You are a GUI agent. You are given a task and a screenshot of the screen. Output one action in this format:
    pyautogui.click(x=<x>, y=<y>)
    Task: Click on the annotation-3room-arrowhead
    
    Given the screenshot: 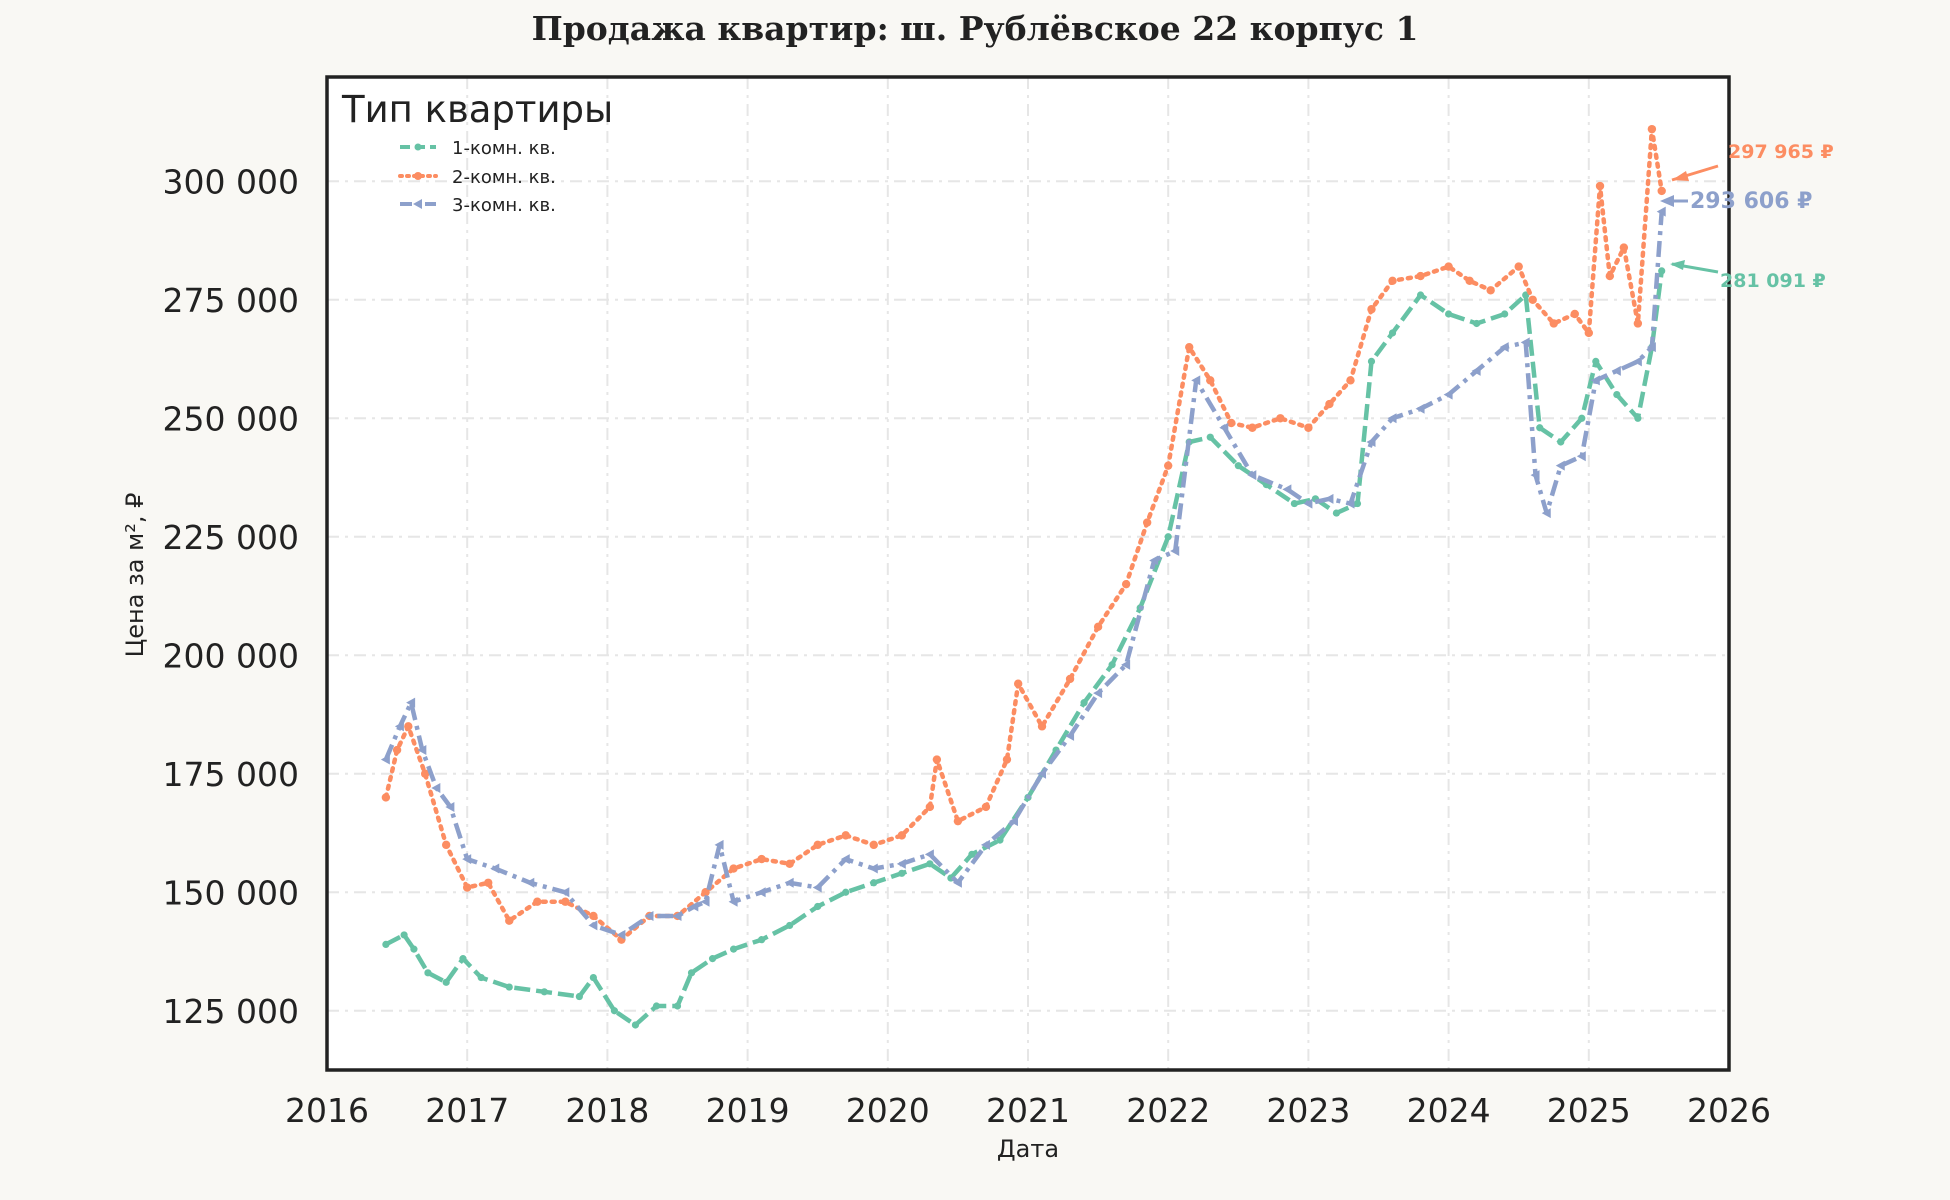 What is the action you would take?
    pyautogui.click(x=1667, y=201)
    